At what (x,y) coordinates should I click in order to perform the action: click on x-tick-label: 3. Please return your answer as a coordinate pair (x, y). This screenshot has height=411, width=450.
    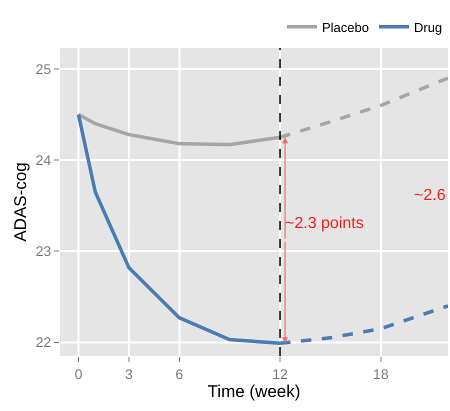
    Looking at the image, I should click on (128, 374).